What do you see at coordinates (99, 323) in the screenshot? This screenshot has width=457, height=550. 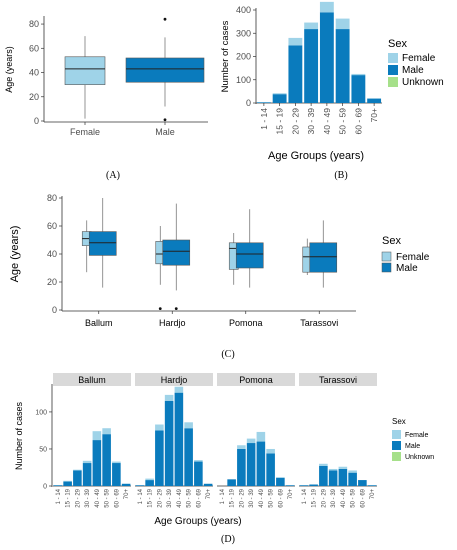 I see `panel-c-x-tick-label: Ballum` at bounding box center [99, 323].